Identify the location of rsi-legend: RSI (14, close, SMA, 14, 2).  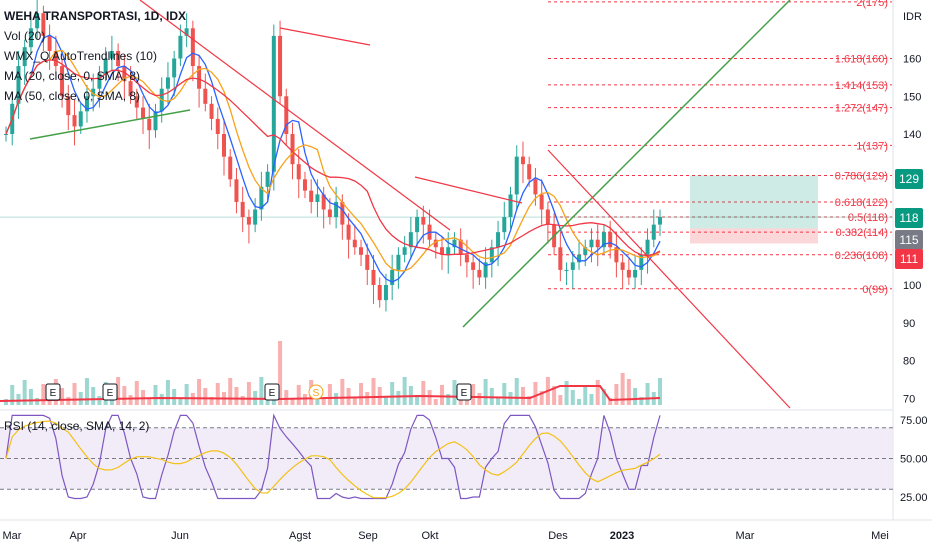
(77, 426).